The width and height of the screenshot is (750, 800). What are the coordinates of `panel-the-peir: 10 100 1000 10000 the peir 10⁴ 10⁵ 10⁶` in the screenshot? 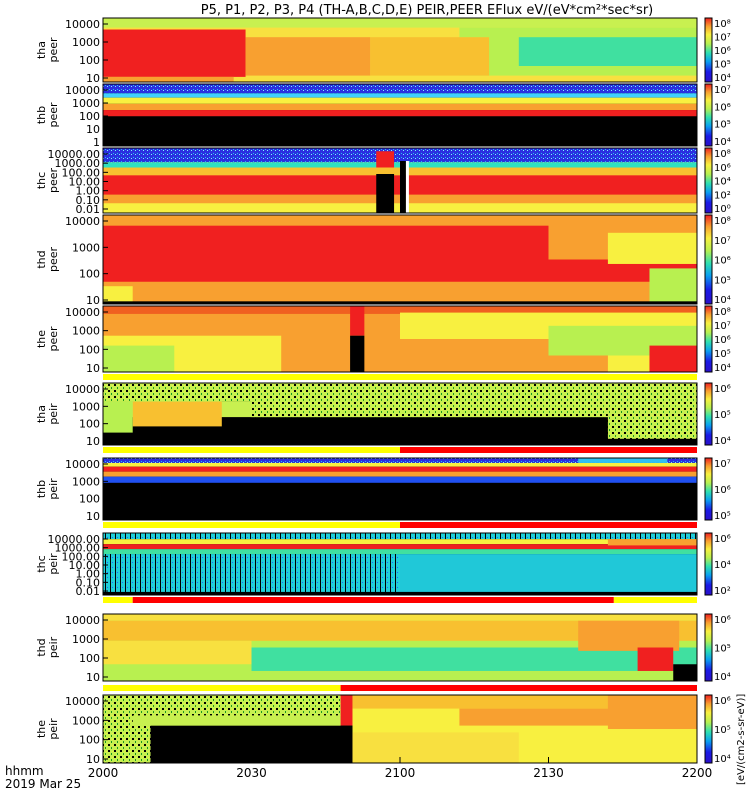 It's located at (383, 730).